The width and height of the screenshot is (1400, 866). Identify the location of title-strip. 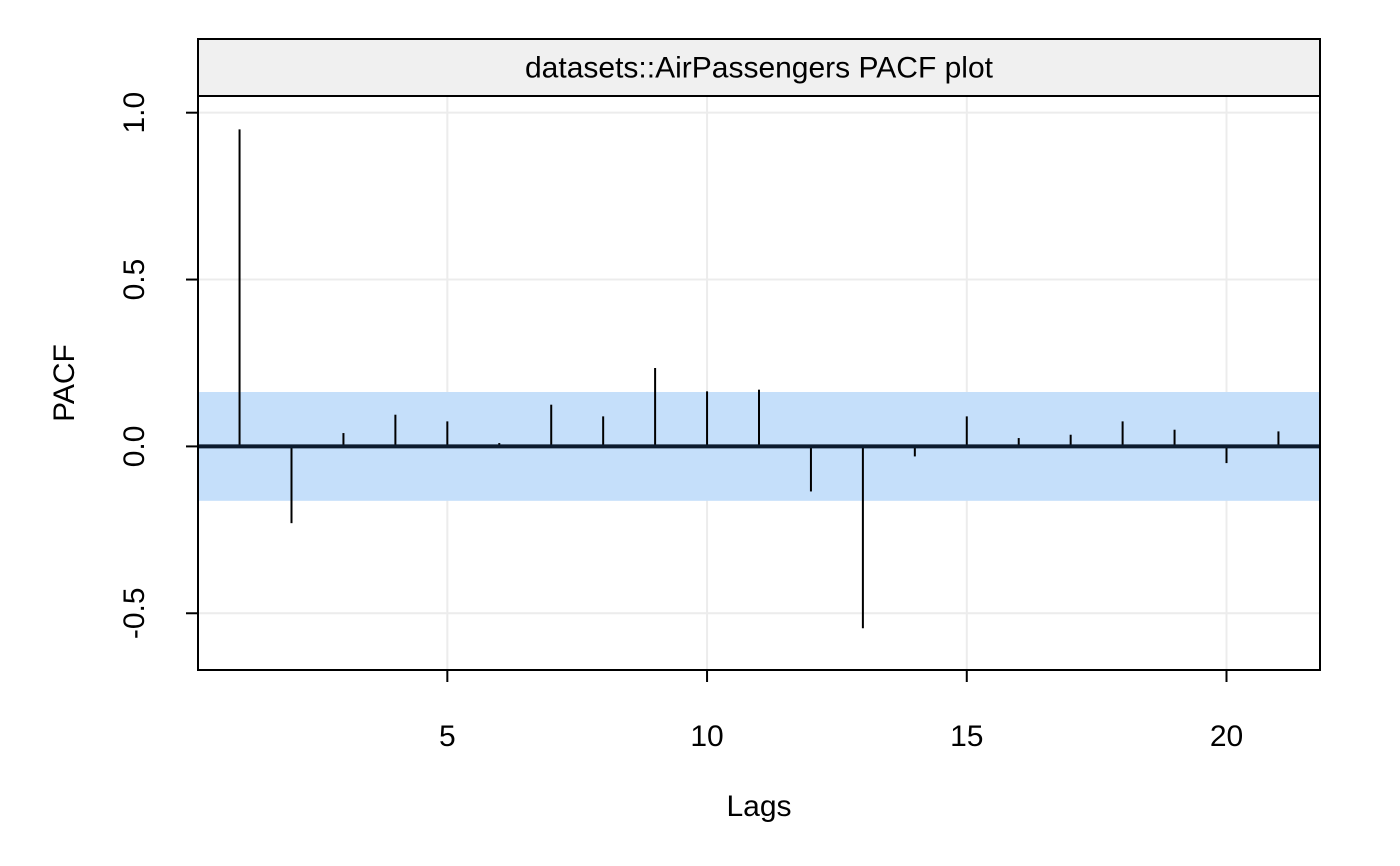
(759, 67).